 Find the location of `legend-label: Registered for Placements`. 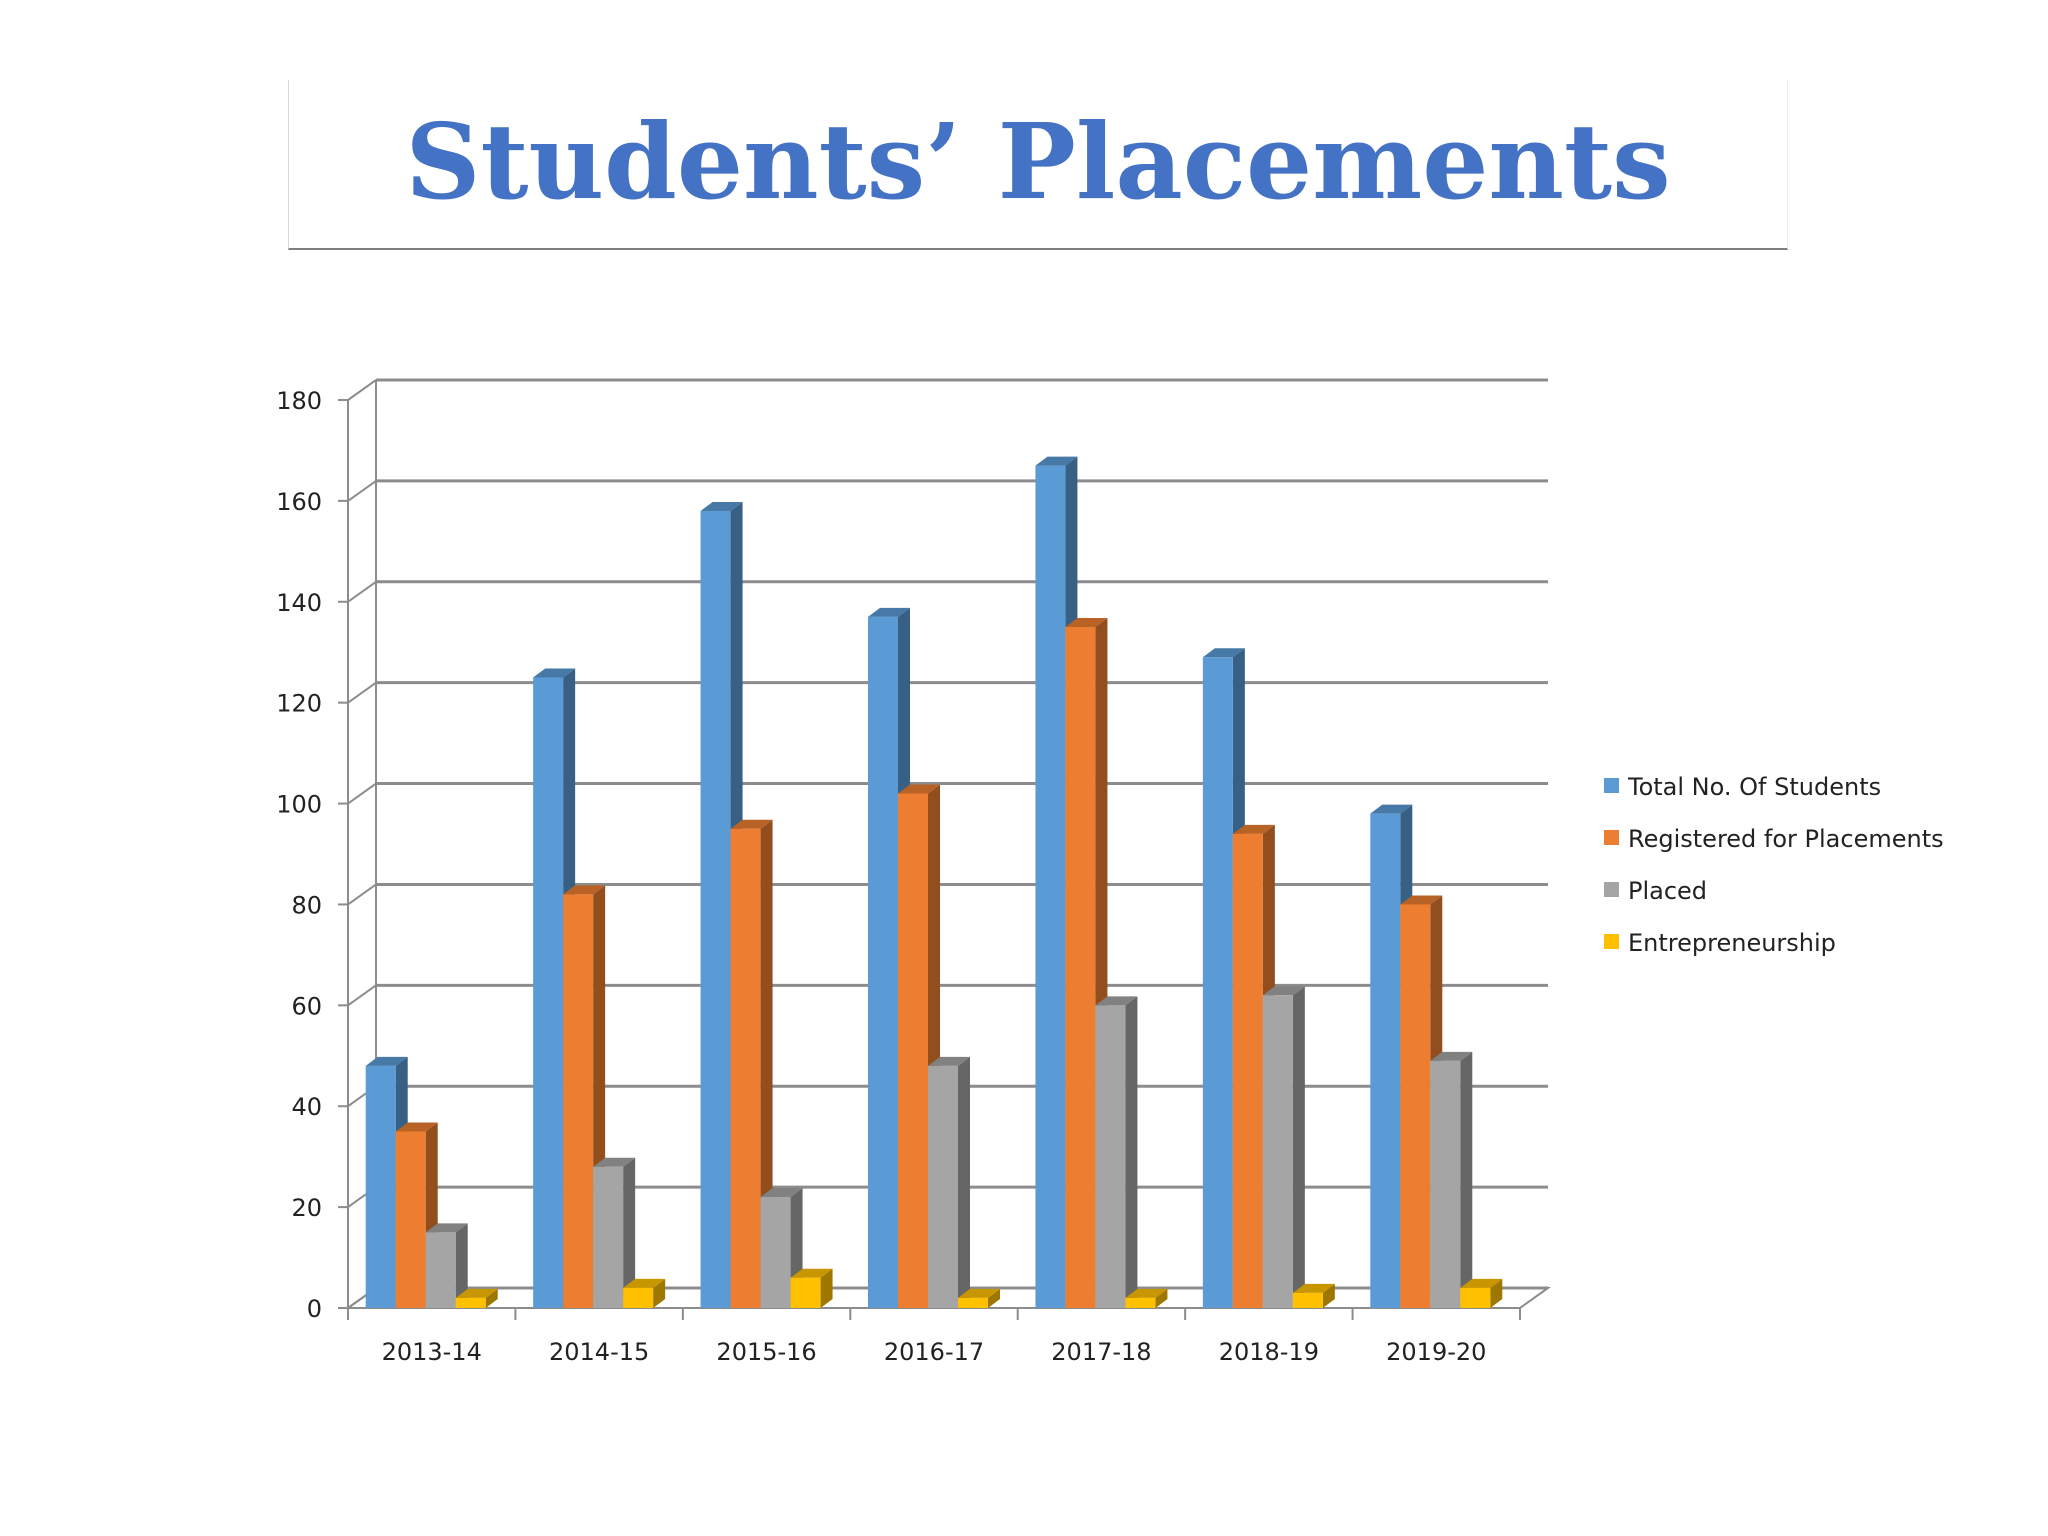

legend-label: Registered for Placements is located at coordinates (1786, 839).